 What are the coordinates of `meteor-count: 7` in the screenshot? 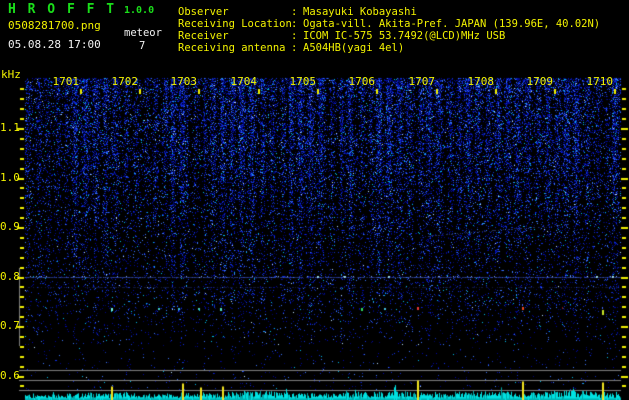 It's located at (142, 46).